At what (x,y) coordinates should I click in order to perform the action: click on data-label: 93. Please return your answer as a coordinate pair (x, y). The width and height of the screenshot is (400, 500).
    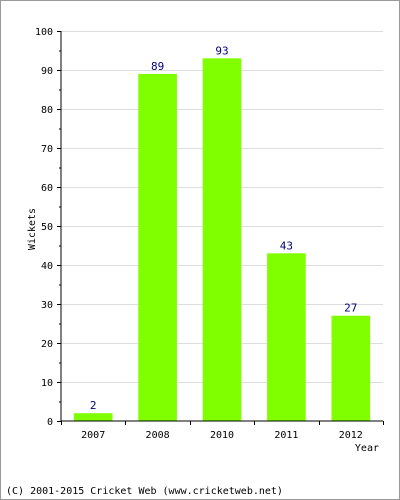
    Looking at the image, I should click on (221, 50).